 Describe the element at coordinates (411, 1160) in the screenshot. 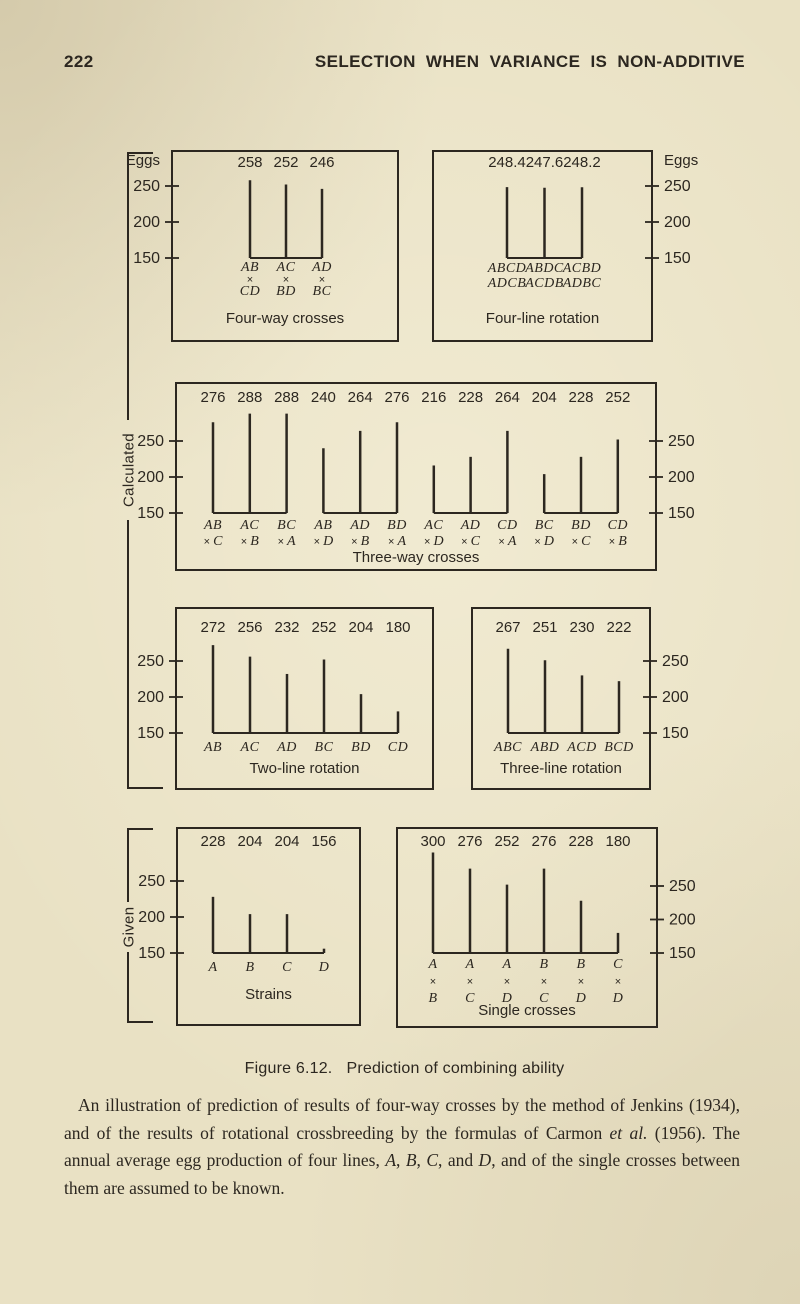

I see `description-italic-text: B` at that location.